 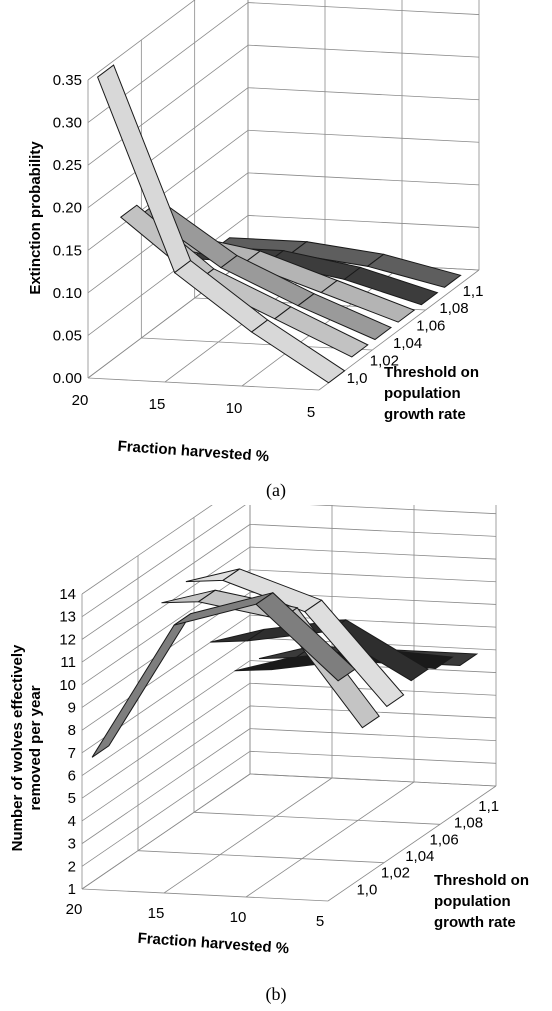 I want to click on y-tick-label: 0.20, so click(x=67, y=208).